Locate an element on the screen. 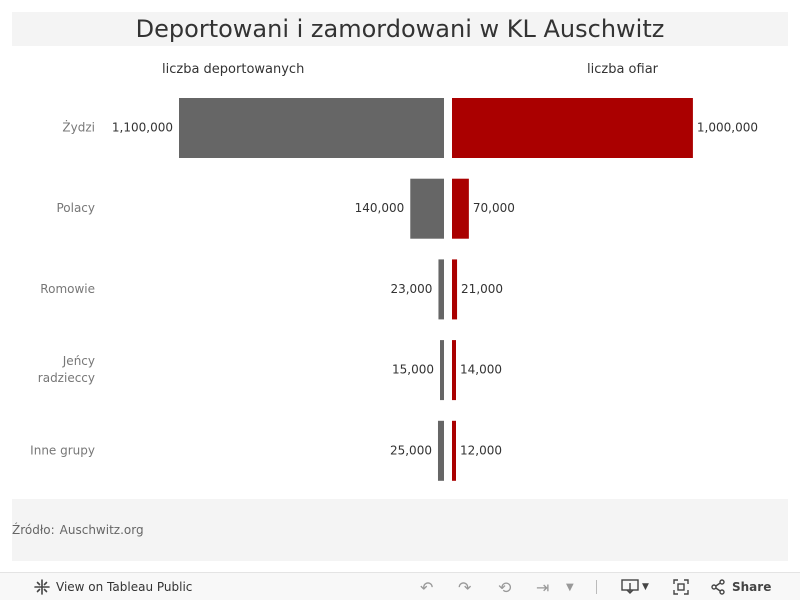 This screenshot has width=800, height=601. chart-title: Deportowani i zamordowani w KL Auschwitz is located at coordinates (400, 29).